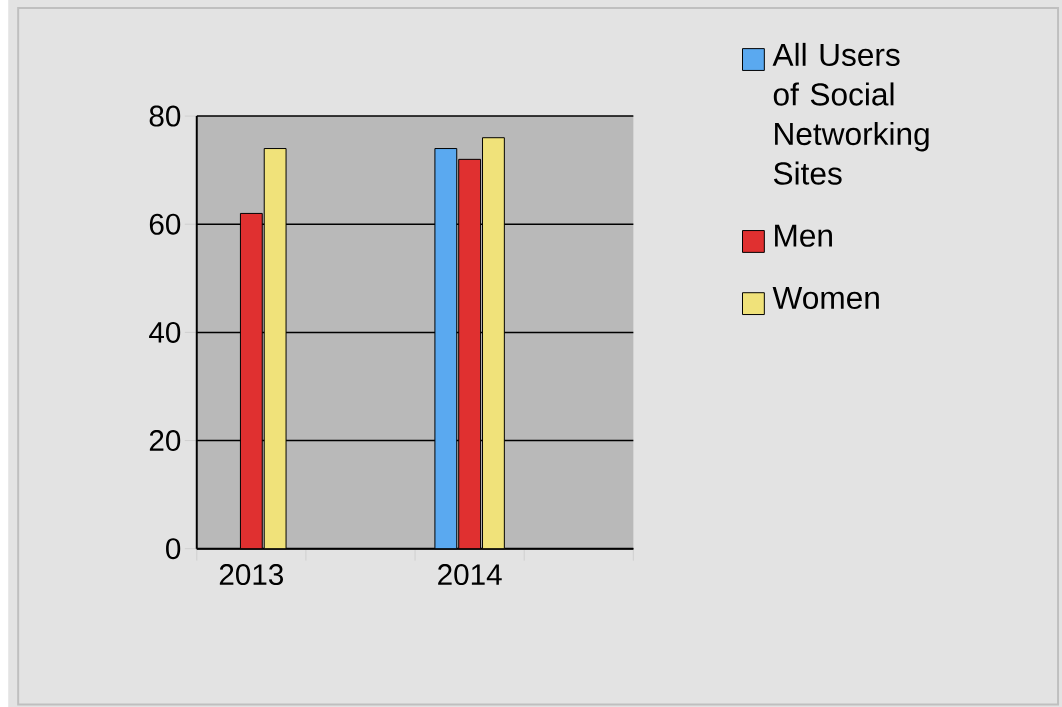 The height and width of the screenshot is (707, 1062). I want to click on y-tick-label: 60, so click(165, 224).